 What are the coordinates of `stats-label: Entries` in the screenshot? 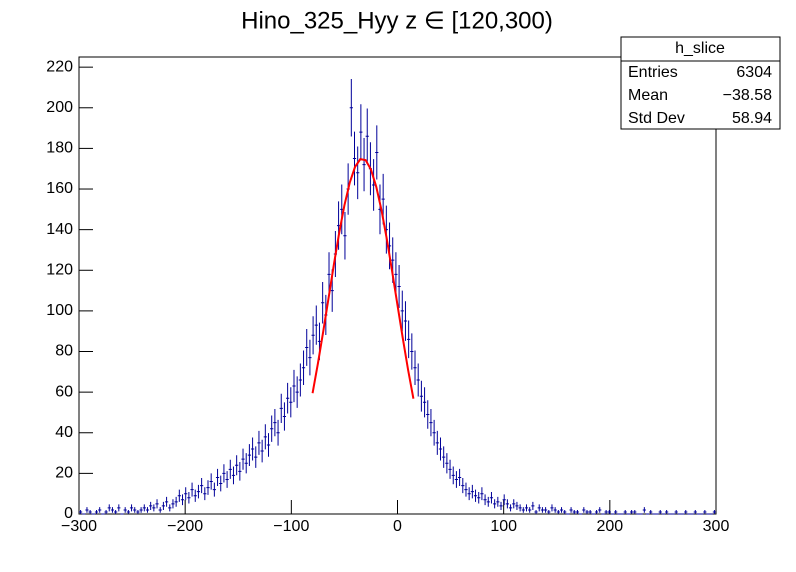 It's located at (653, 72).